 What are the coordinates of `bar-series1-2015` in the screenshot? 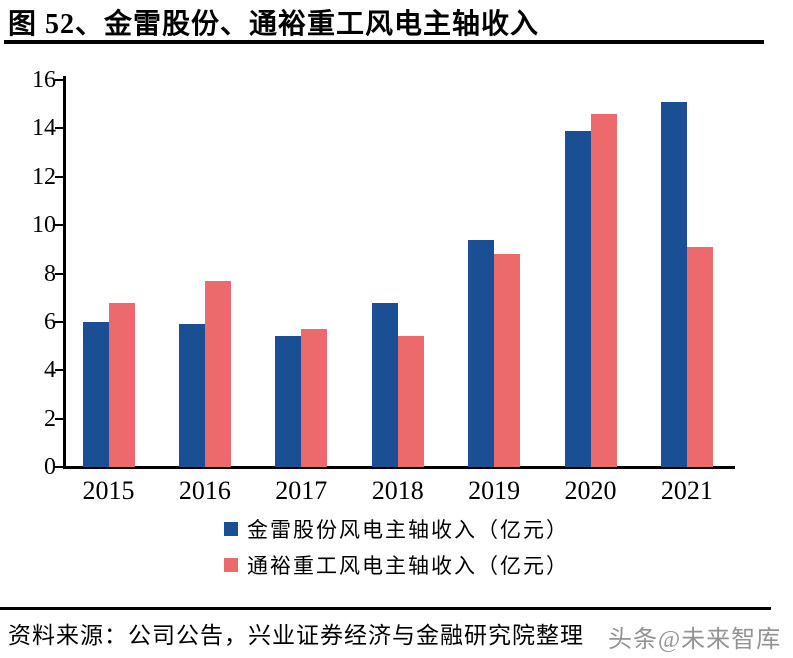 It's located at (121, 385).